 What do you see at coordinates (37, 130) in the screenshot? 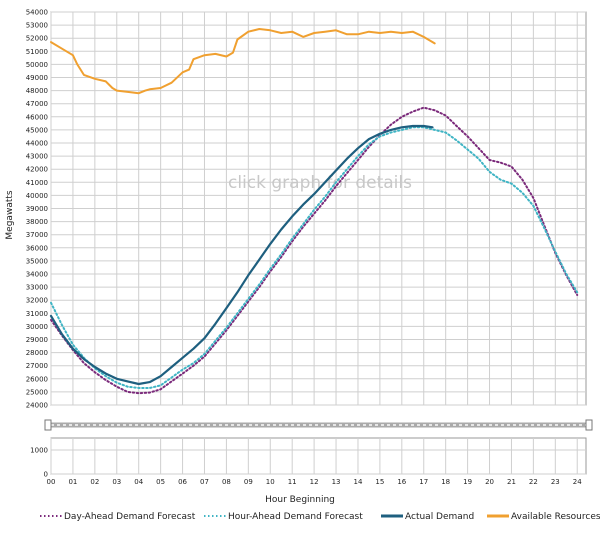
I see `y-tick-label: 45000` at bounding box center [37, 130].